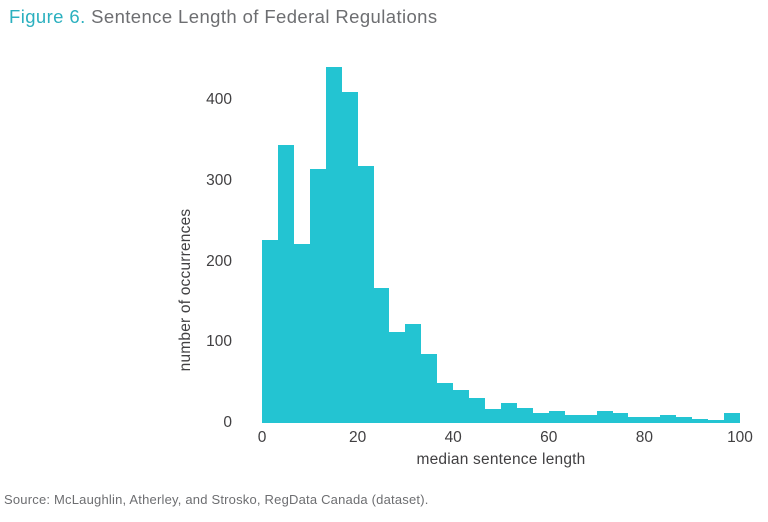 Image resolution: width=768 pixels, height=522 pixels. Describe the element at coordinates (219, 100) in the screenshot. I see `y-tick-label: 400` at that location.